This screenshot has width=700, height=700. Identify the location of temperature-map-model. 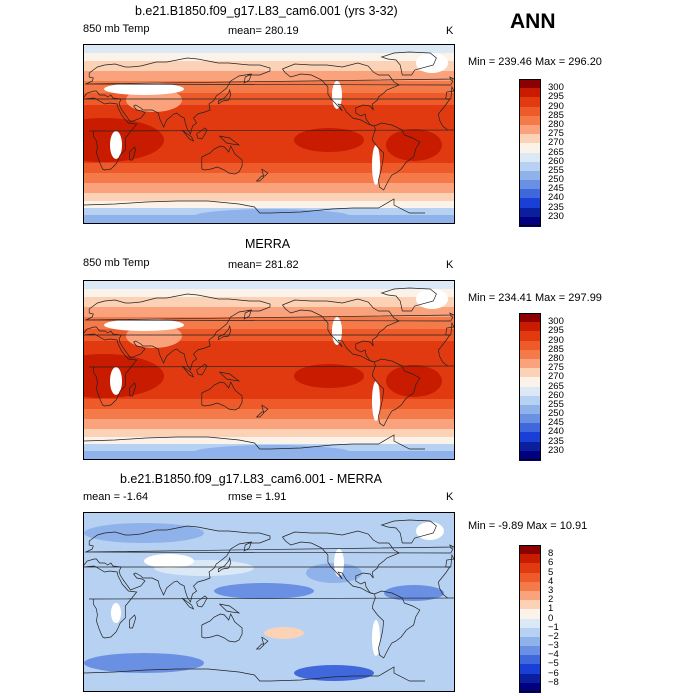
(269, 134).